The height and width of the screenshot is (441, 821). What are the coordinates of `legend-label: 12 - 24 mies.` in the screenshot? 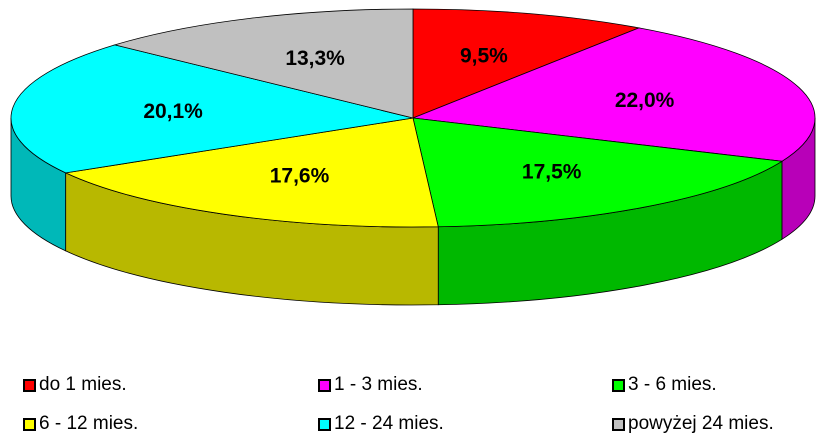 It's located at (389, 423).